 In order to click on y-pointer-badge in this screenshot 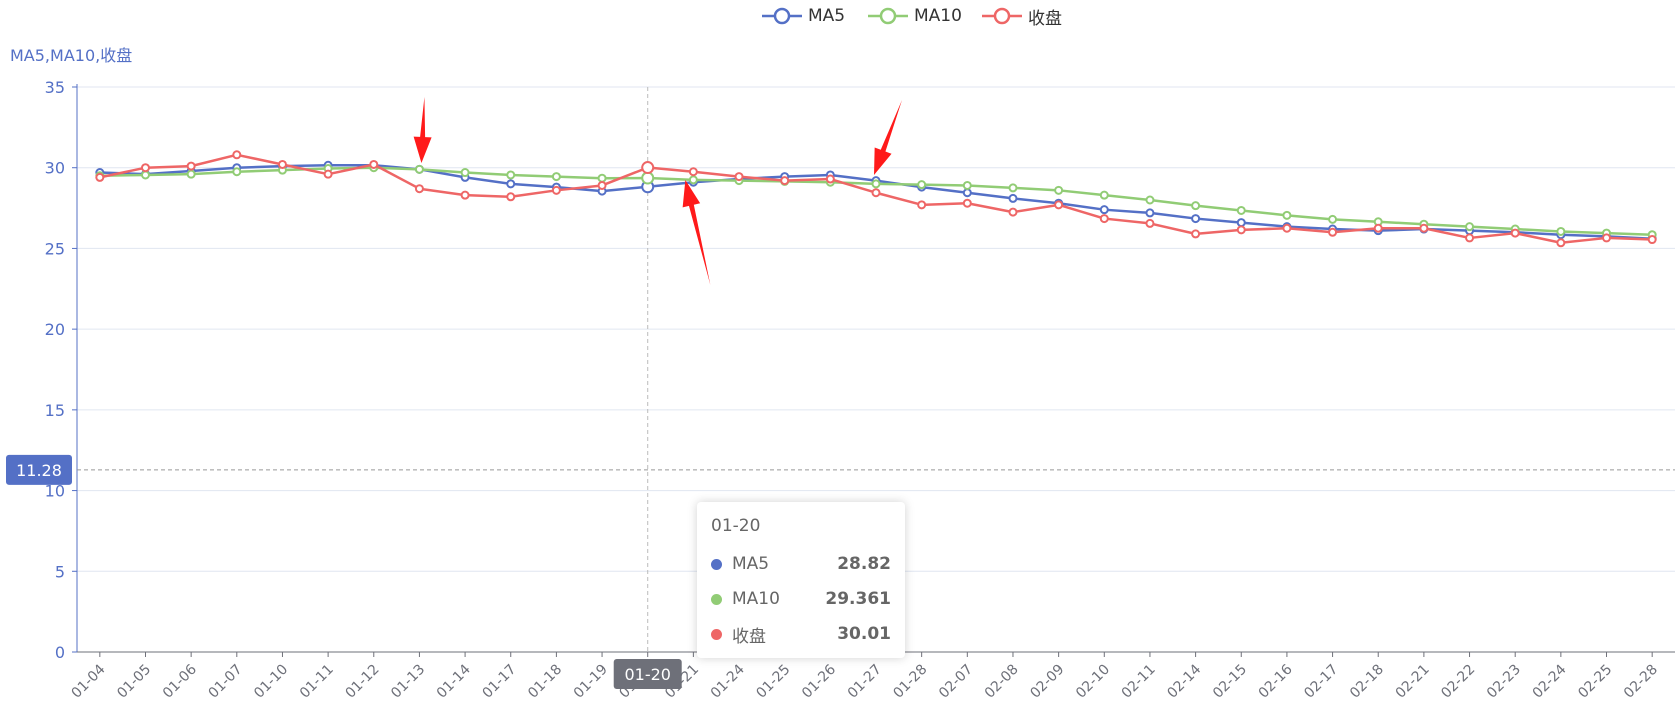, I will do `click(39, 469)`.